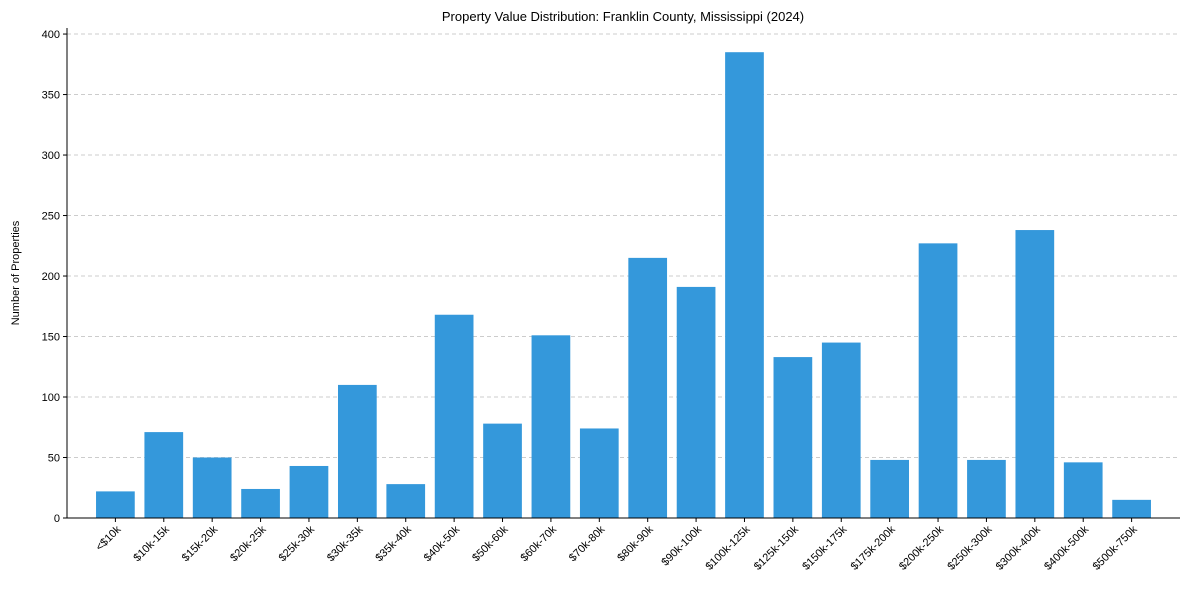 The image size is (1189, 590). Describe the element at coordinates (1115, 547) in the screenshot. I see `x-tick-label: $500k-750k` at that location.